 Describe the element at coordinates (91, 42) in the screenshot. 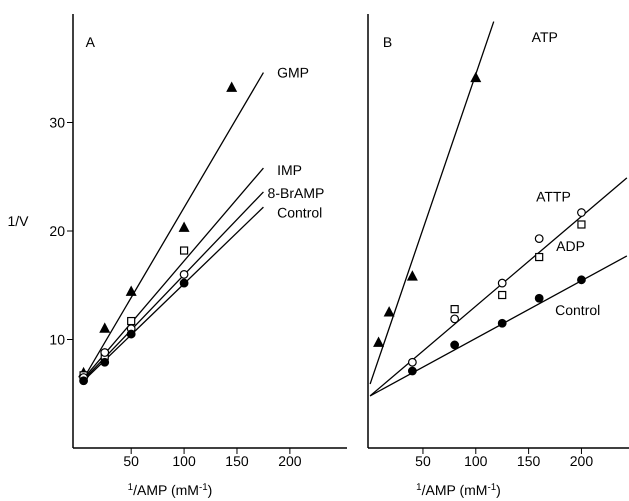

I see `annotation: A` at that location.